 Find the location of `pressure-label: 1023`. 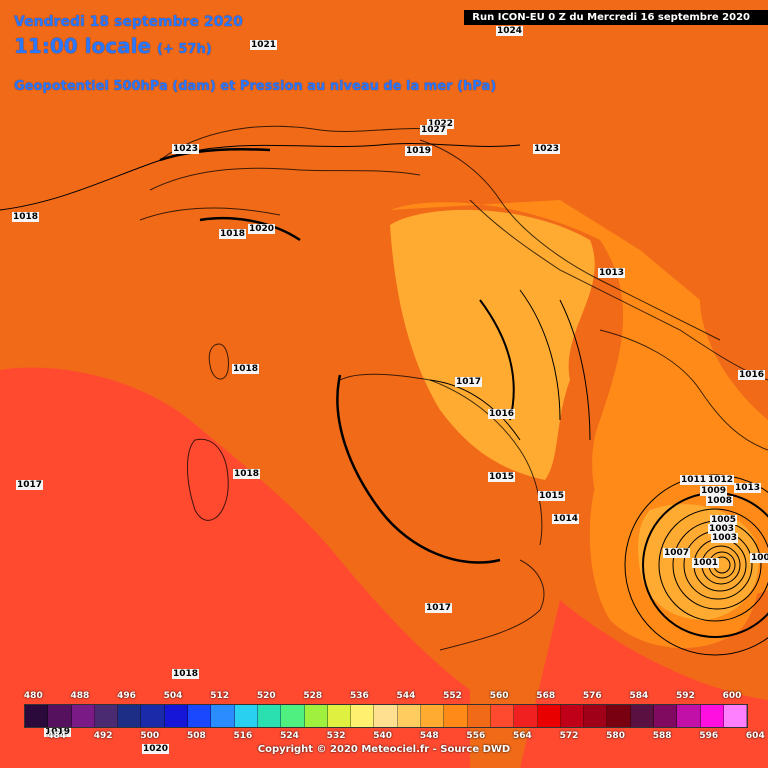

pressure-label: 1023 is located at coordinates (186, 149).